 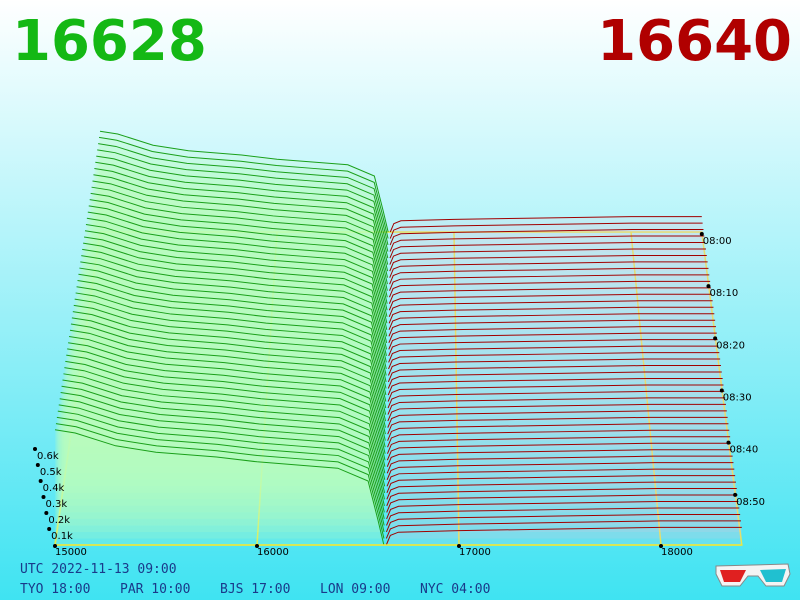 What do you see at coordinates (677, 552) in the screenshot?
I see `x-tick-label: 18000` at bounding box center [677, 552].